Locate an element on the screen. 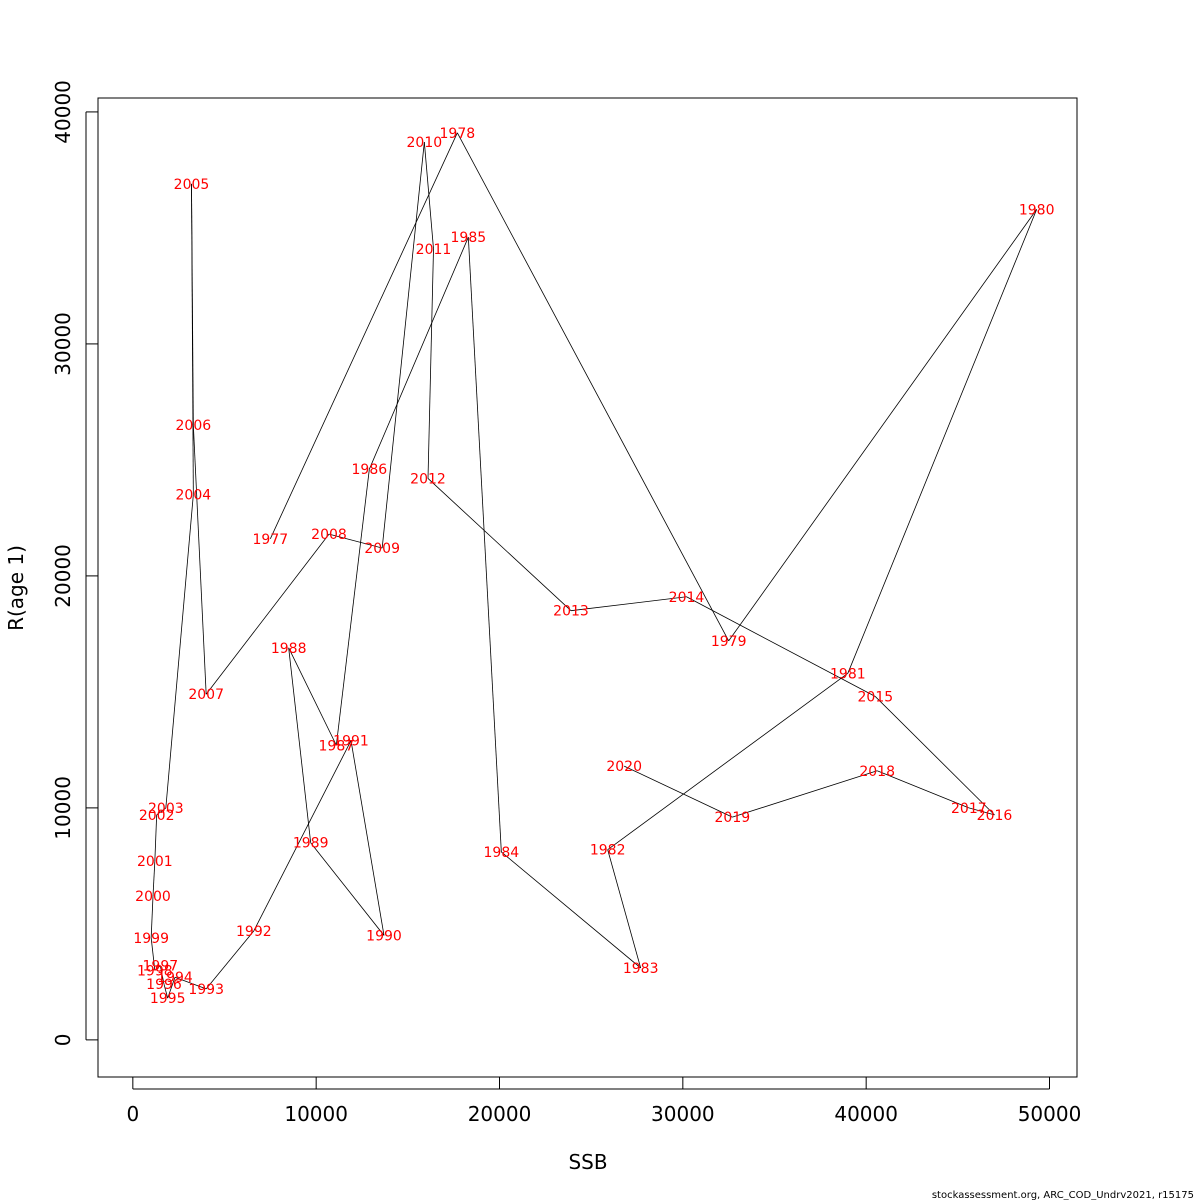 The image size is (1200, 1200). x-tick-label: 0 is located at coordinates (132, 1114).